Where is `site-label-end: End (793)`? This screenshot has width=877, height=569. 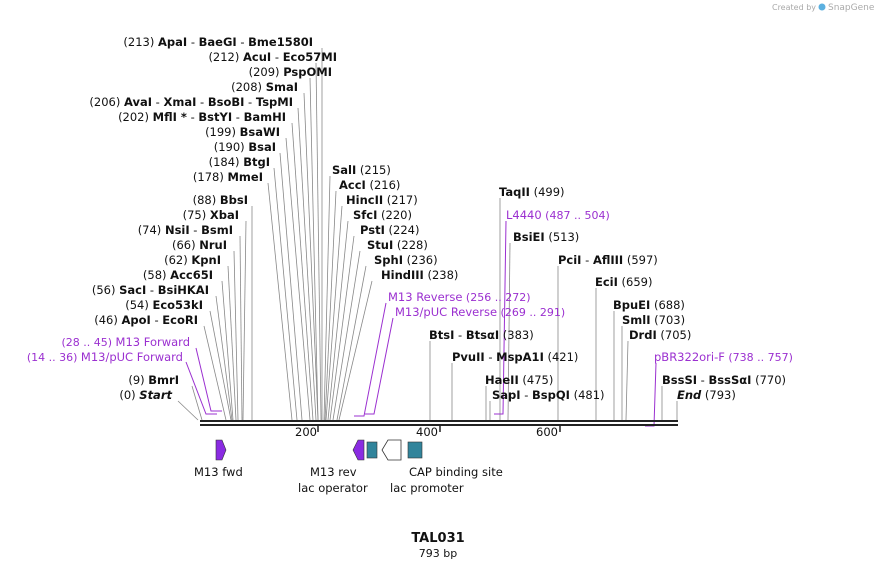 site-label-end: End (793) is located at coordinates (706, 395).